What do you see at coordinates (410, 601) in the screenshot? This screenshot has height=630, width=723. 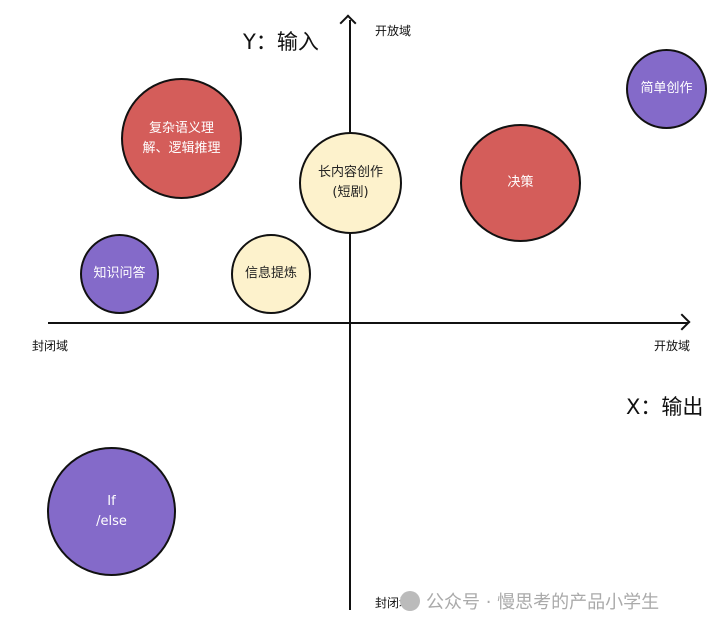 I see `wechat-icon` at bounding box center [410, 601].